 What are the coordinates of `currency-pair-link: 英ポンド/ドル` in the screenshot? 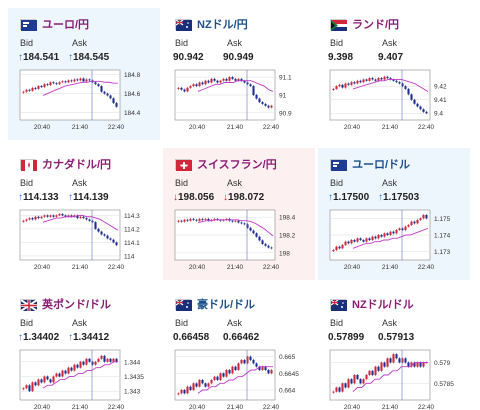 It's located at (77, 305).